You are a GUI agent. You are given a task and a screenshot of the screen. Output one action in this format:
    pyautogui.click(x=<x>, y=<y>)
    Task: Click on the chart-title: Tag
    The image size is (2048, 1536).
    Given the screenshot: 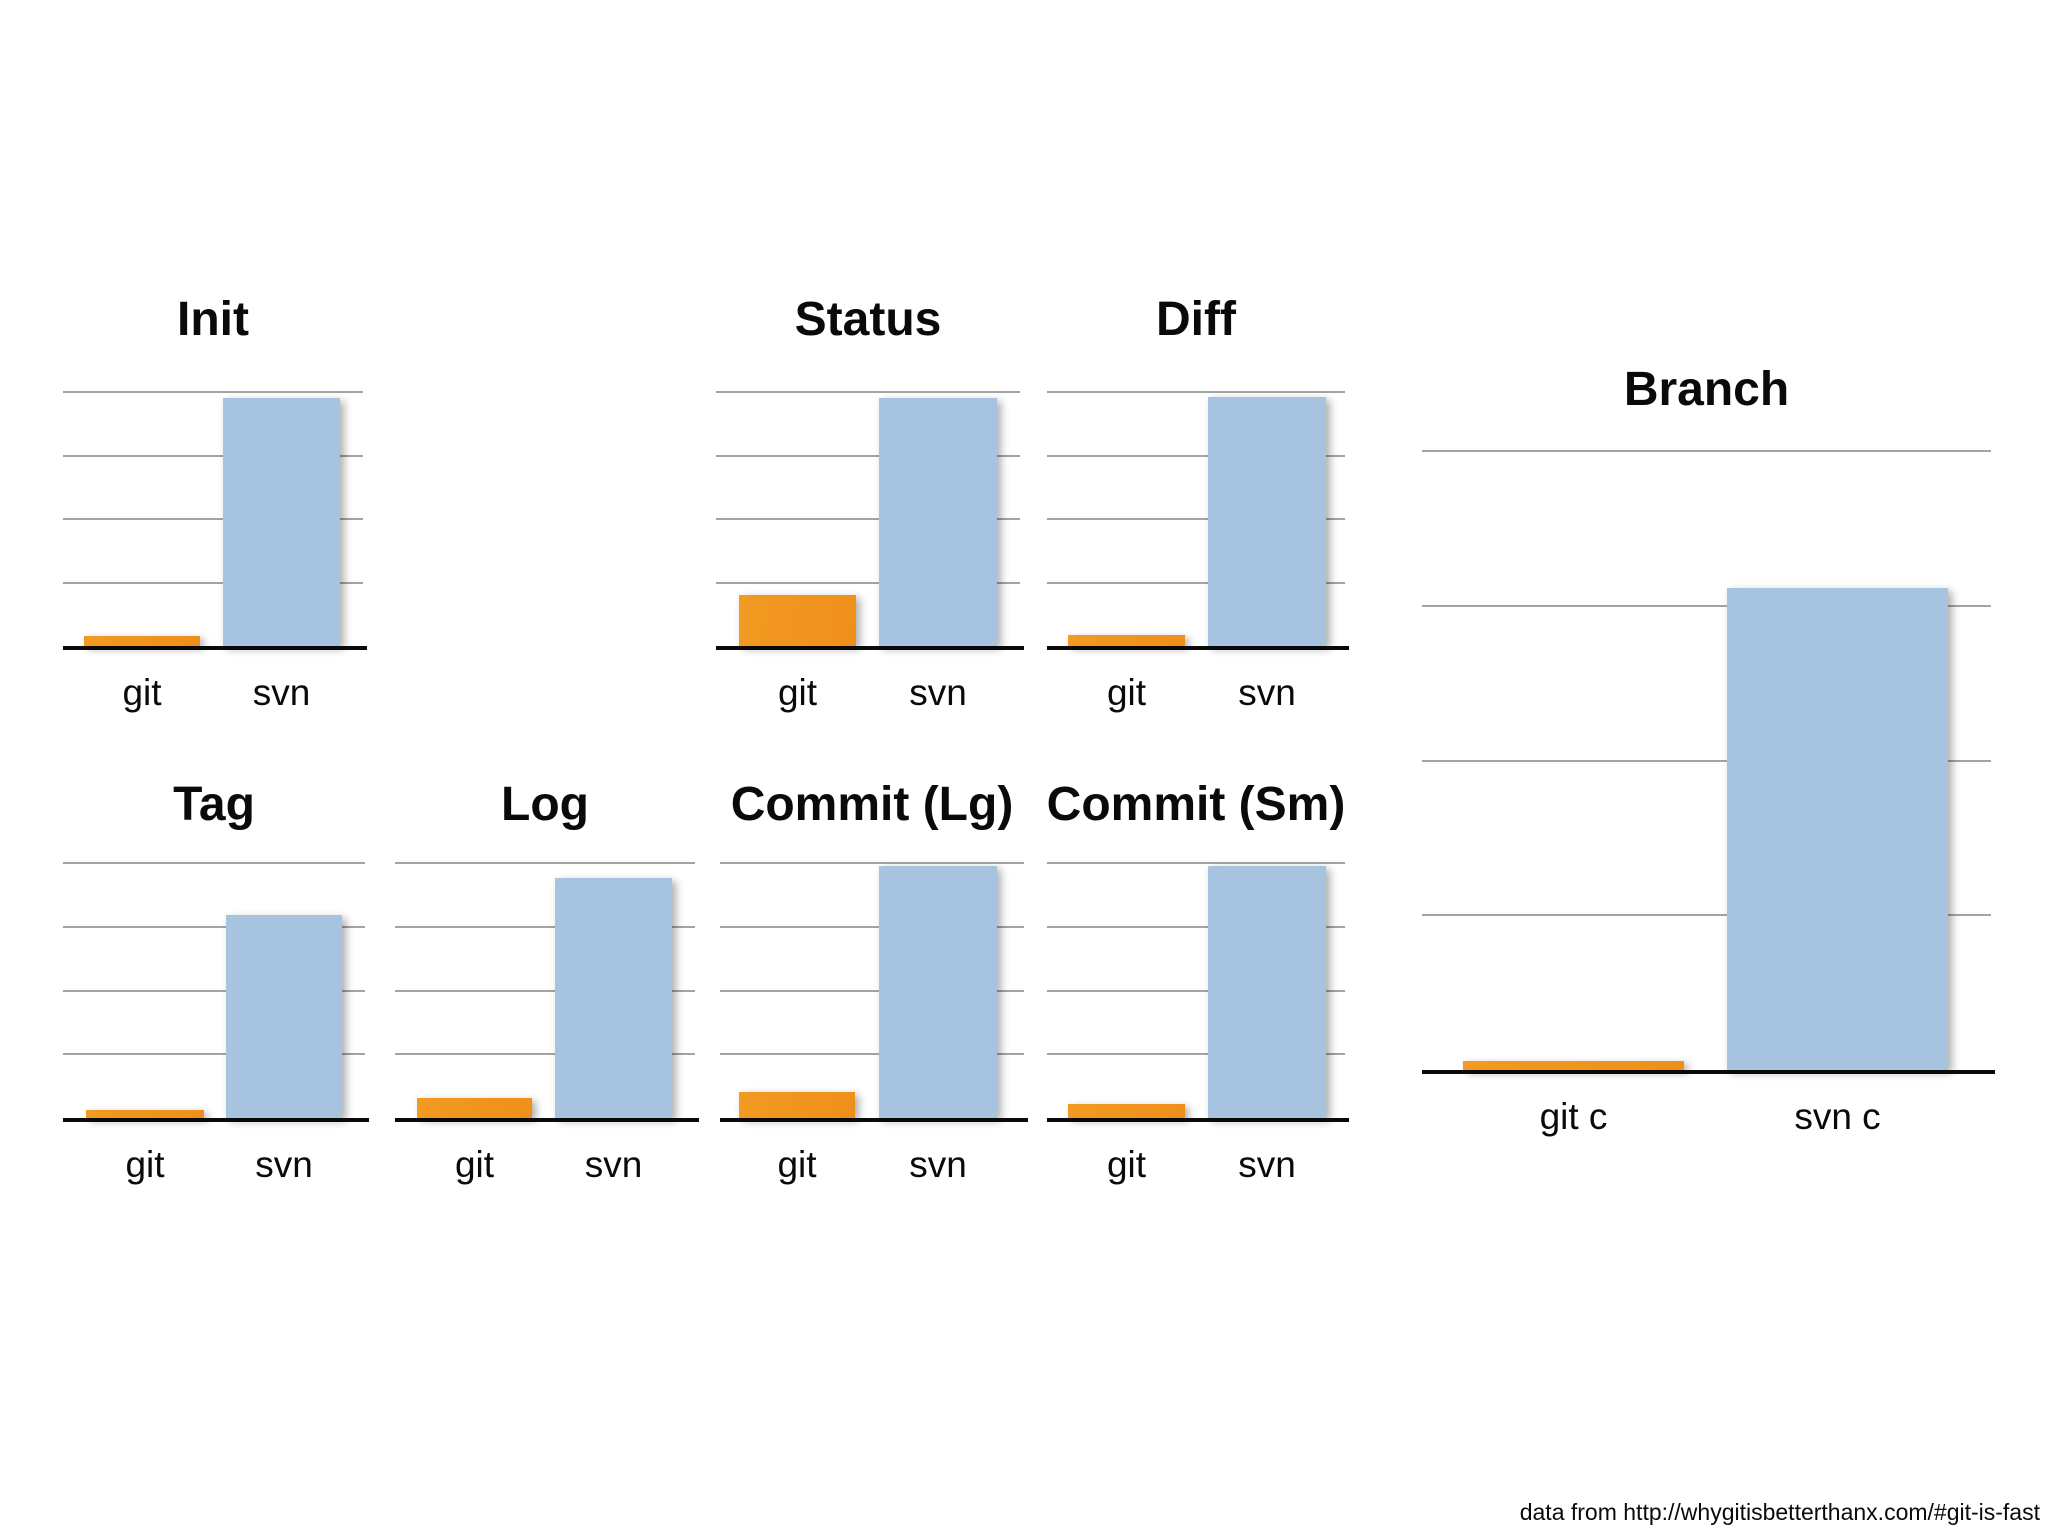 What is the action you would take?
    pyautogui.click(x=214, y=804)
    